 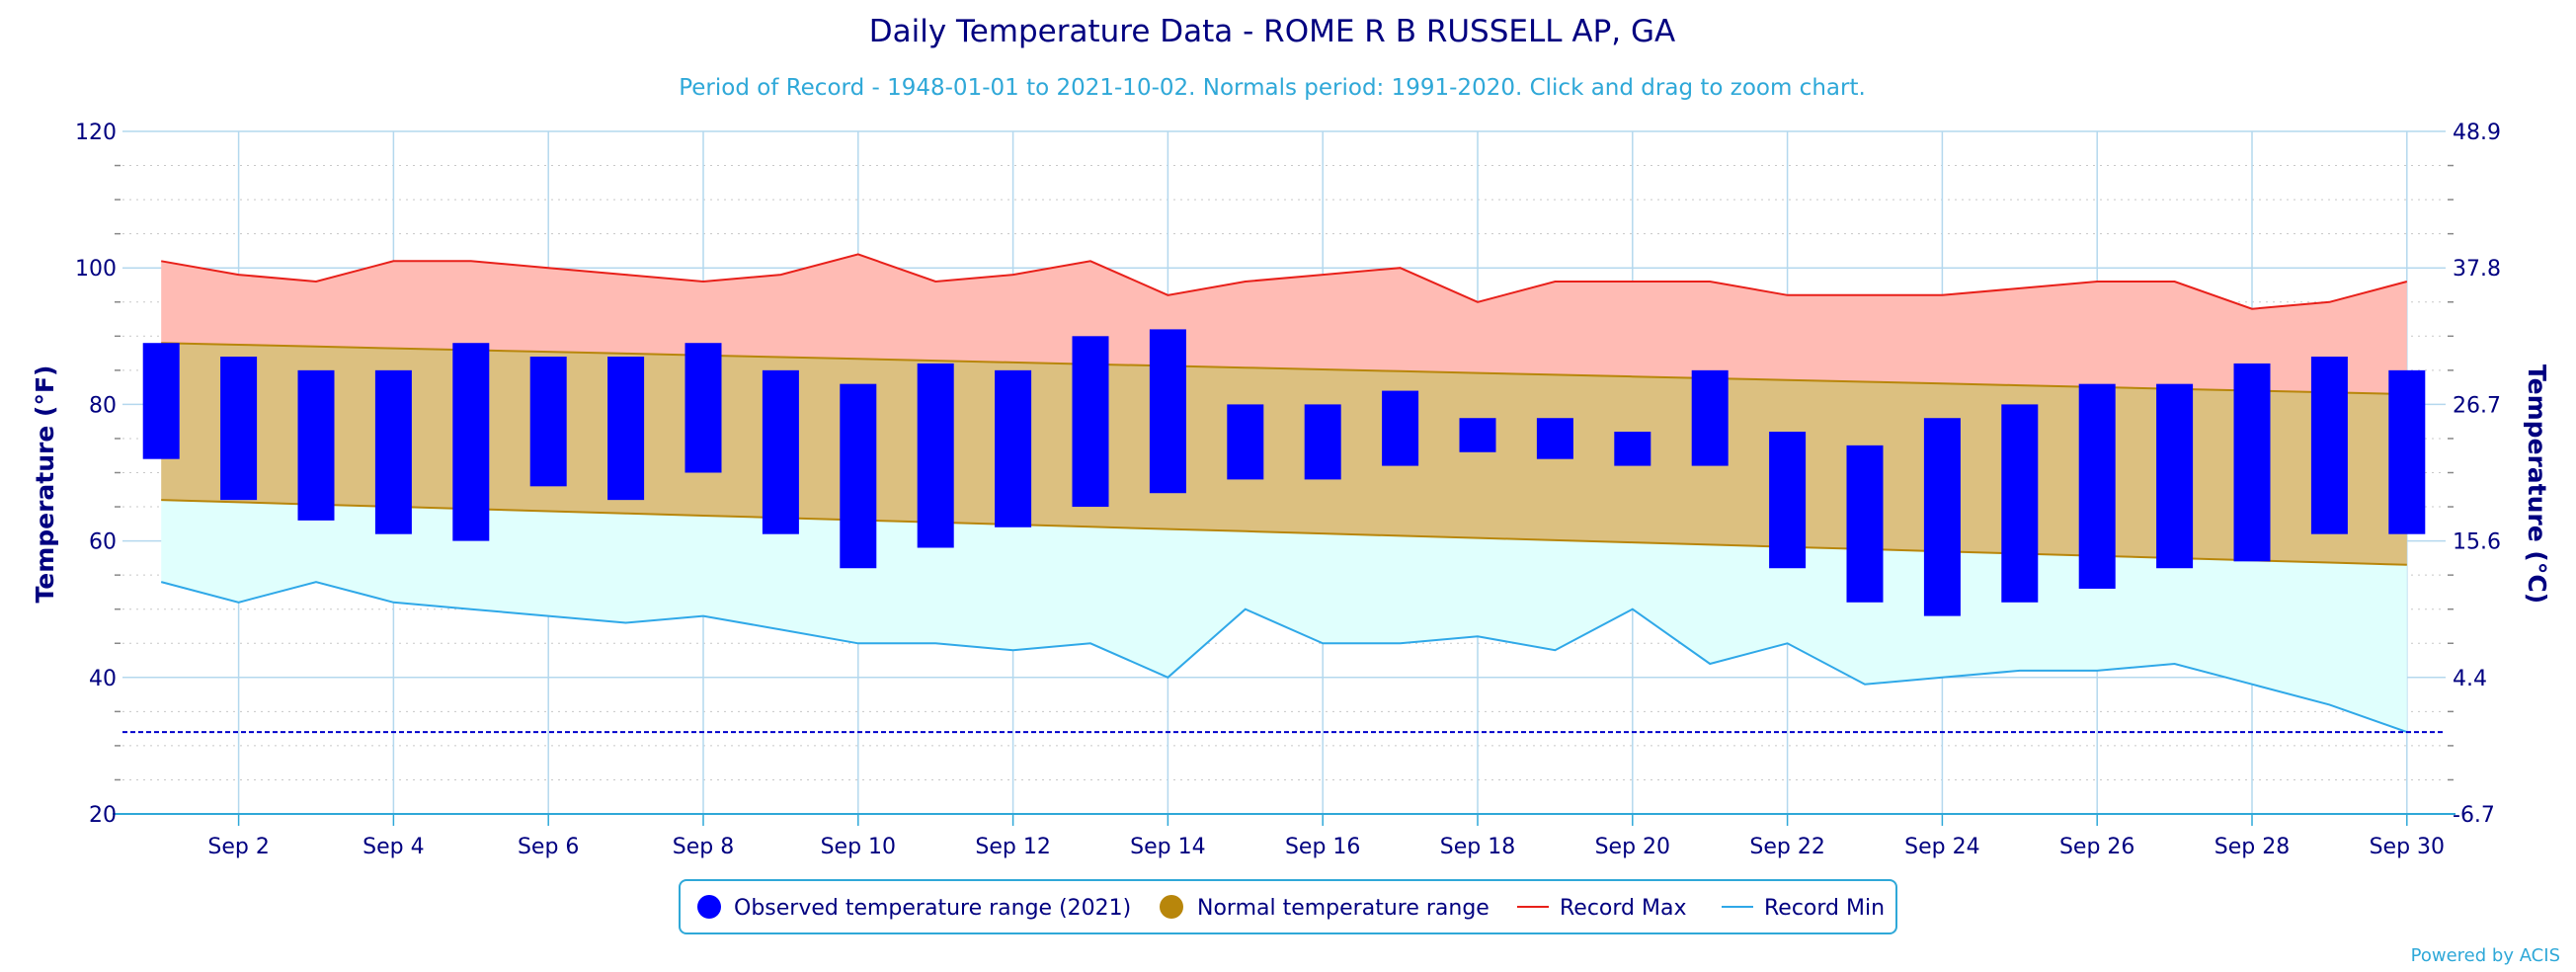 What do you see at coordinates (2537, 484) in the screenshot?
I see `y-axis-title-right: Temperature (°C)` at bounding box center [2537, 484].